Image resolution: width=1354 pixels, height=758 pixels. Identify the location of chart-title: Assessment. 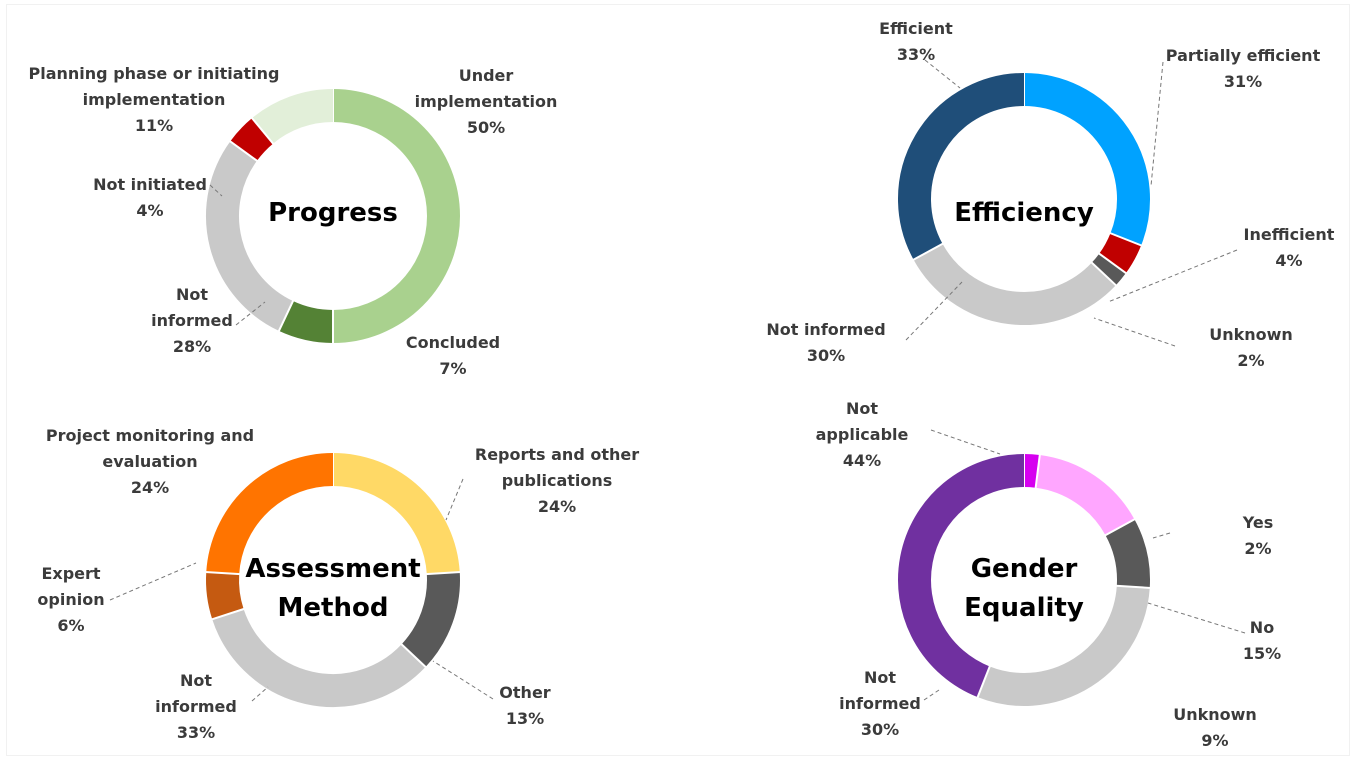
(332, 569).